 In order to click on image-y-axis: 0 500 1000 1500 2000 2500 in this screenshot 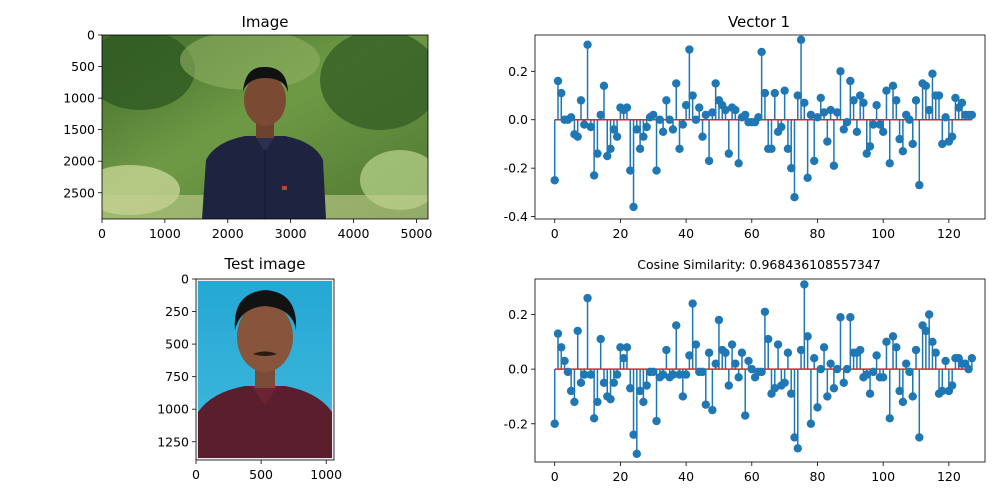, I will do `click(82, 114)`.